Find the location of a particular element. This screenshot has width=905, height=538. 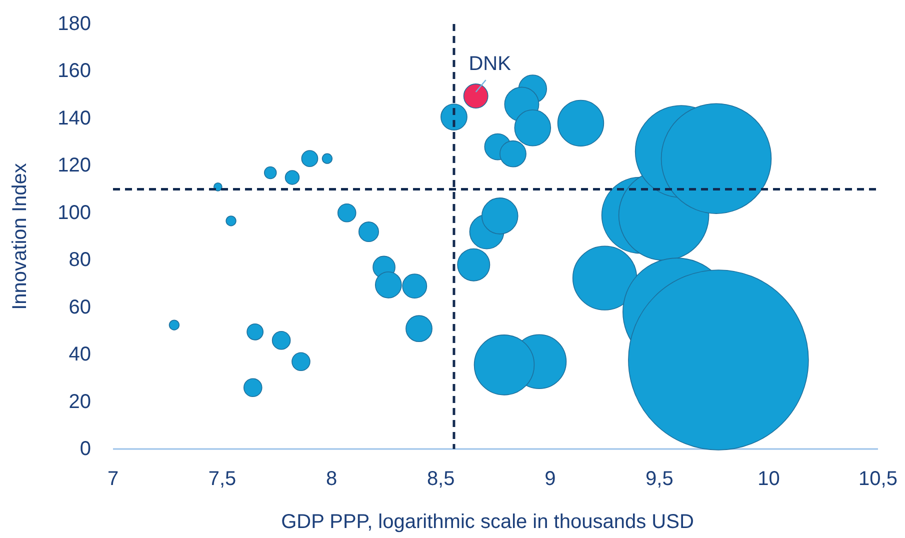

x-tick-label: 9 is located at coordinates (550, 479).